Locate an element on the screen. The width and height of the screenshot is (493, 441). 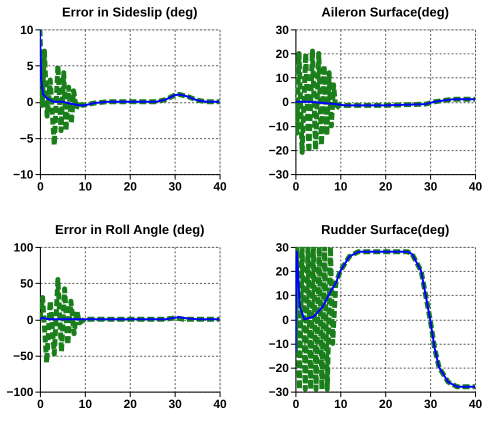
y-tick-label: 5 is located at coordinates (30, 66).